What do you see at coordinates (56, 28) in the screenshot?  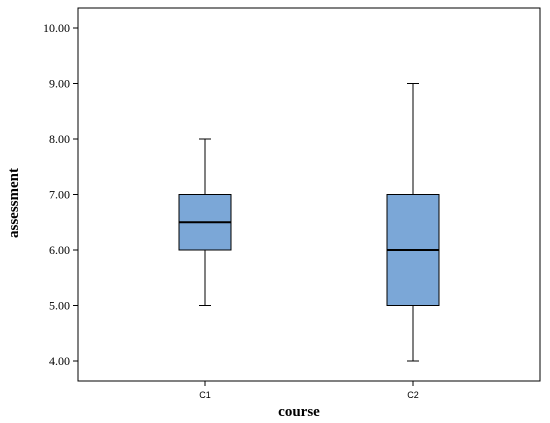 I see `y-tick-label: 10.00` at bounding box center [56, 28].